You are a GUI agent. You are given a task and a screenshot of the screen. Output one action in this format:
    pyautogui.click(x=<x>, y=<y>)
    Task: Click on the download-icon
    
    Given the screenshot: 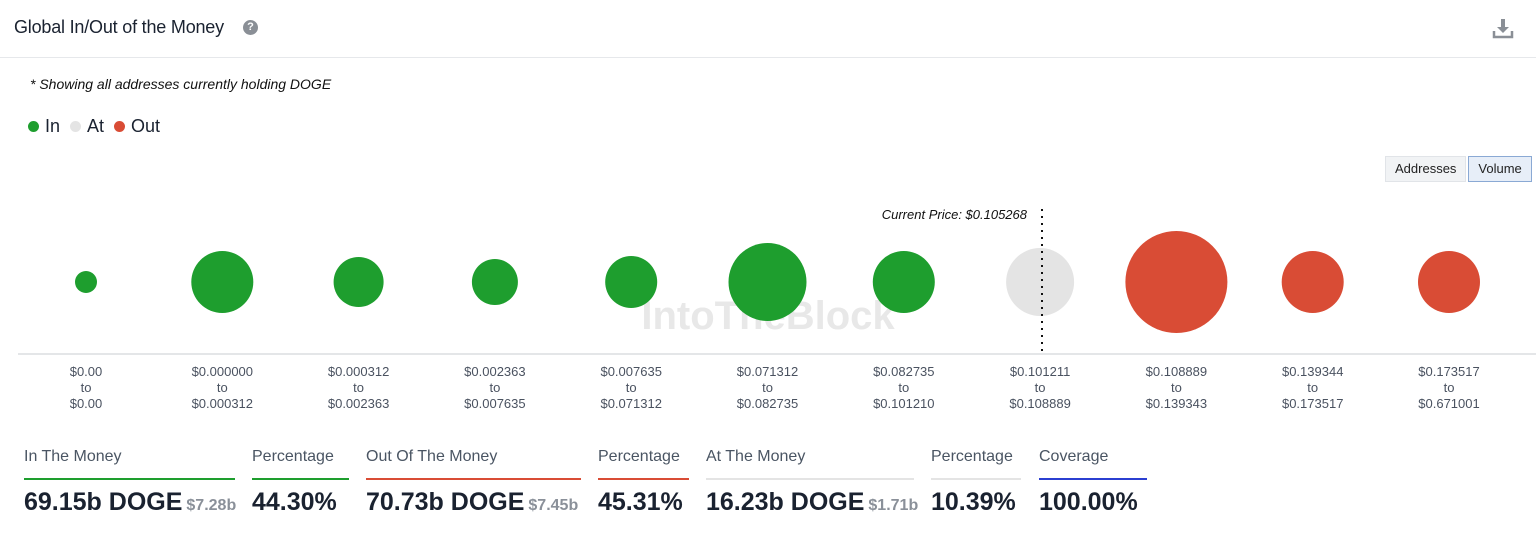 What is the action you would take?
    pyautogui.click(x=1503, y=28)
    